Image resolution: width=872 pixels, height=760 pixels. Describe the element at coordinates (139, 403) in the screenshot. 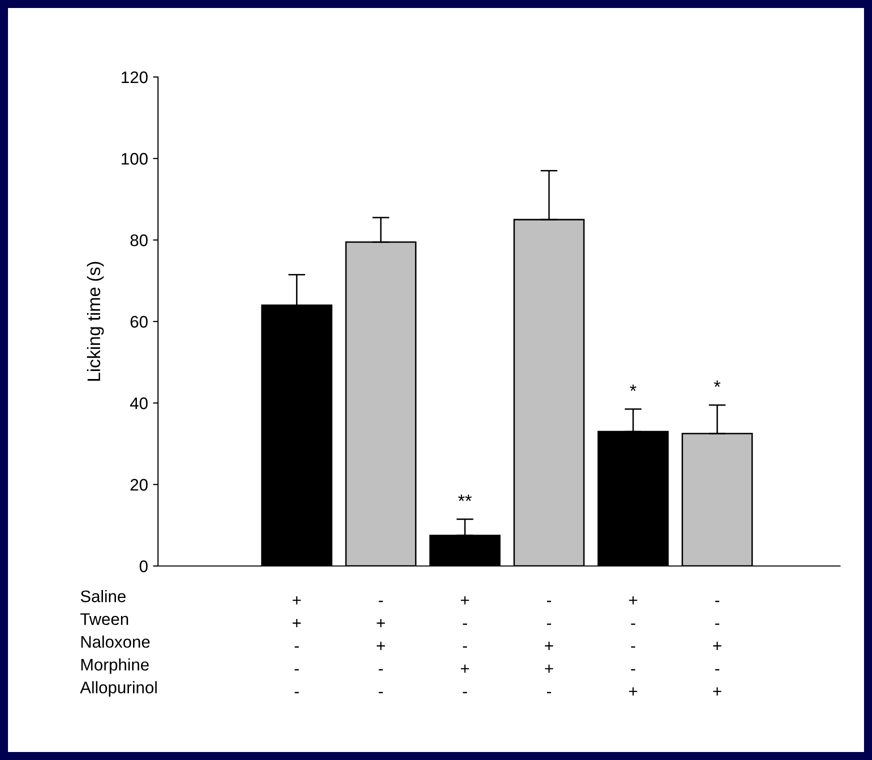

I see `y-tick-label: 40` at that location.